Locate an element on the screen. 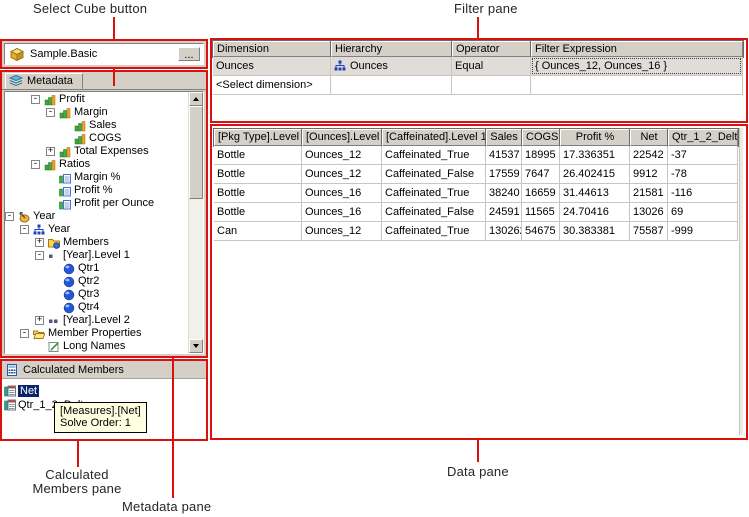  tree-node-qtr3: Qtr3 is located at coordinates (96, 294).